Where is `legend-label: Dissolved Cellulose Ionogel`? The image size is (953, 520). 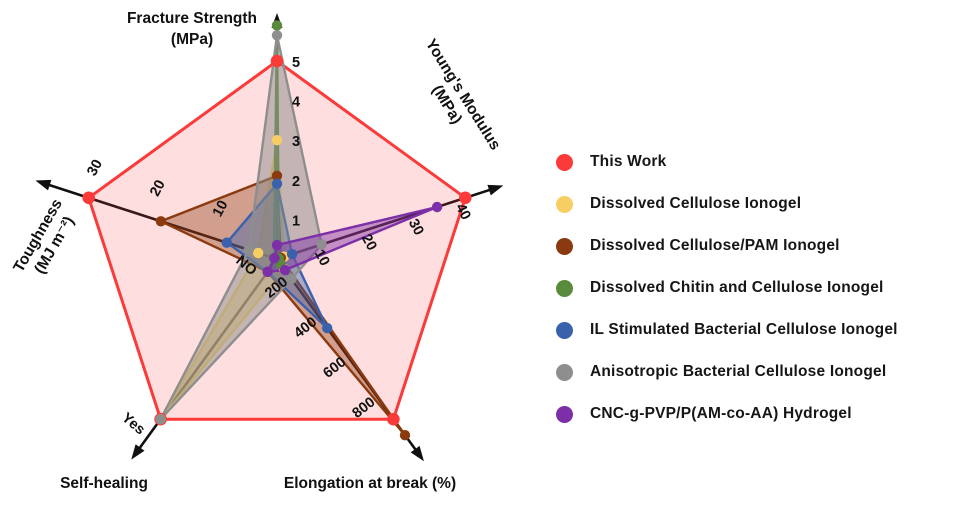 legend-label: Dissolved Cellulose Ionogel is located at coordinates (696, 203).